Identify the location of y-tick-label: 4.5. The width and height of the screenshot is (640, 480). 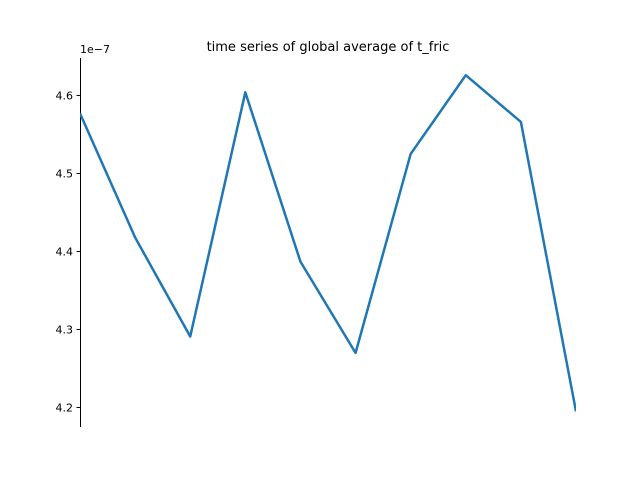
(65, 173).